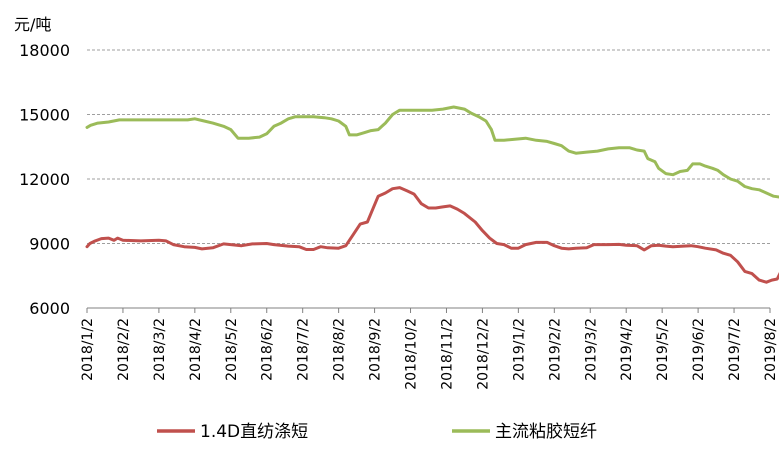 The image size is (779, 451). Describe the element at coordinates (699, 349) in the screenshot. I see `x-tick-label: 2019/6/2` at that location.